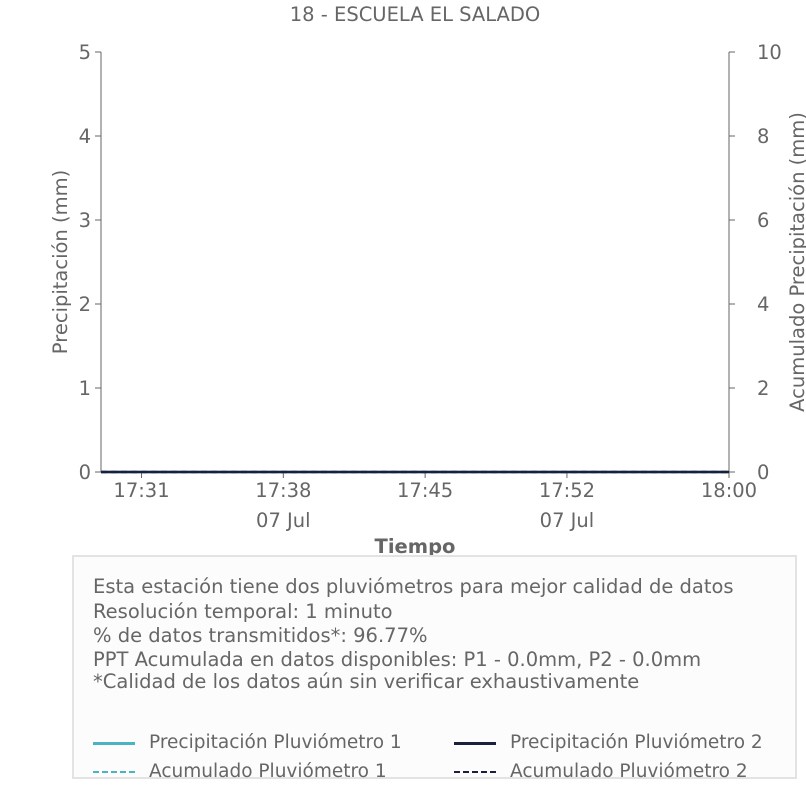 Image resolution: width=806 pixels, height=806 pixels. Describe the element at coordinates (60, 262) in the screenshot. I see `y-axis-label: Precipitación (mm)` at that location.